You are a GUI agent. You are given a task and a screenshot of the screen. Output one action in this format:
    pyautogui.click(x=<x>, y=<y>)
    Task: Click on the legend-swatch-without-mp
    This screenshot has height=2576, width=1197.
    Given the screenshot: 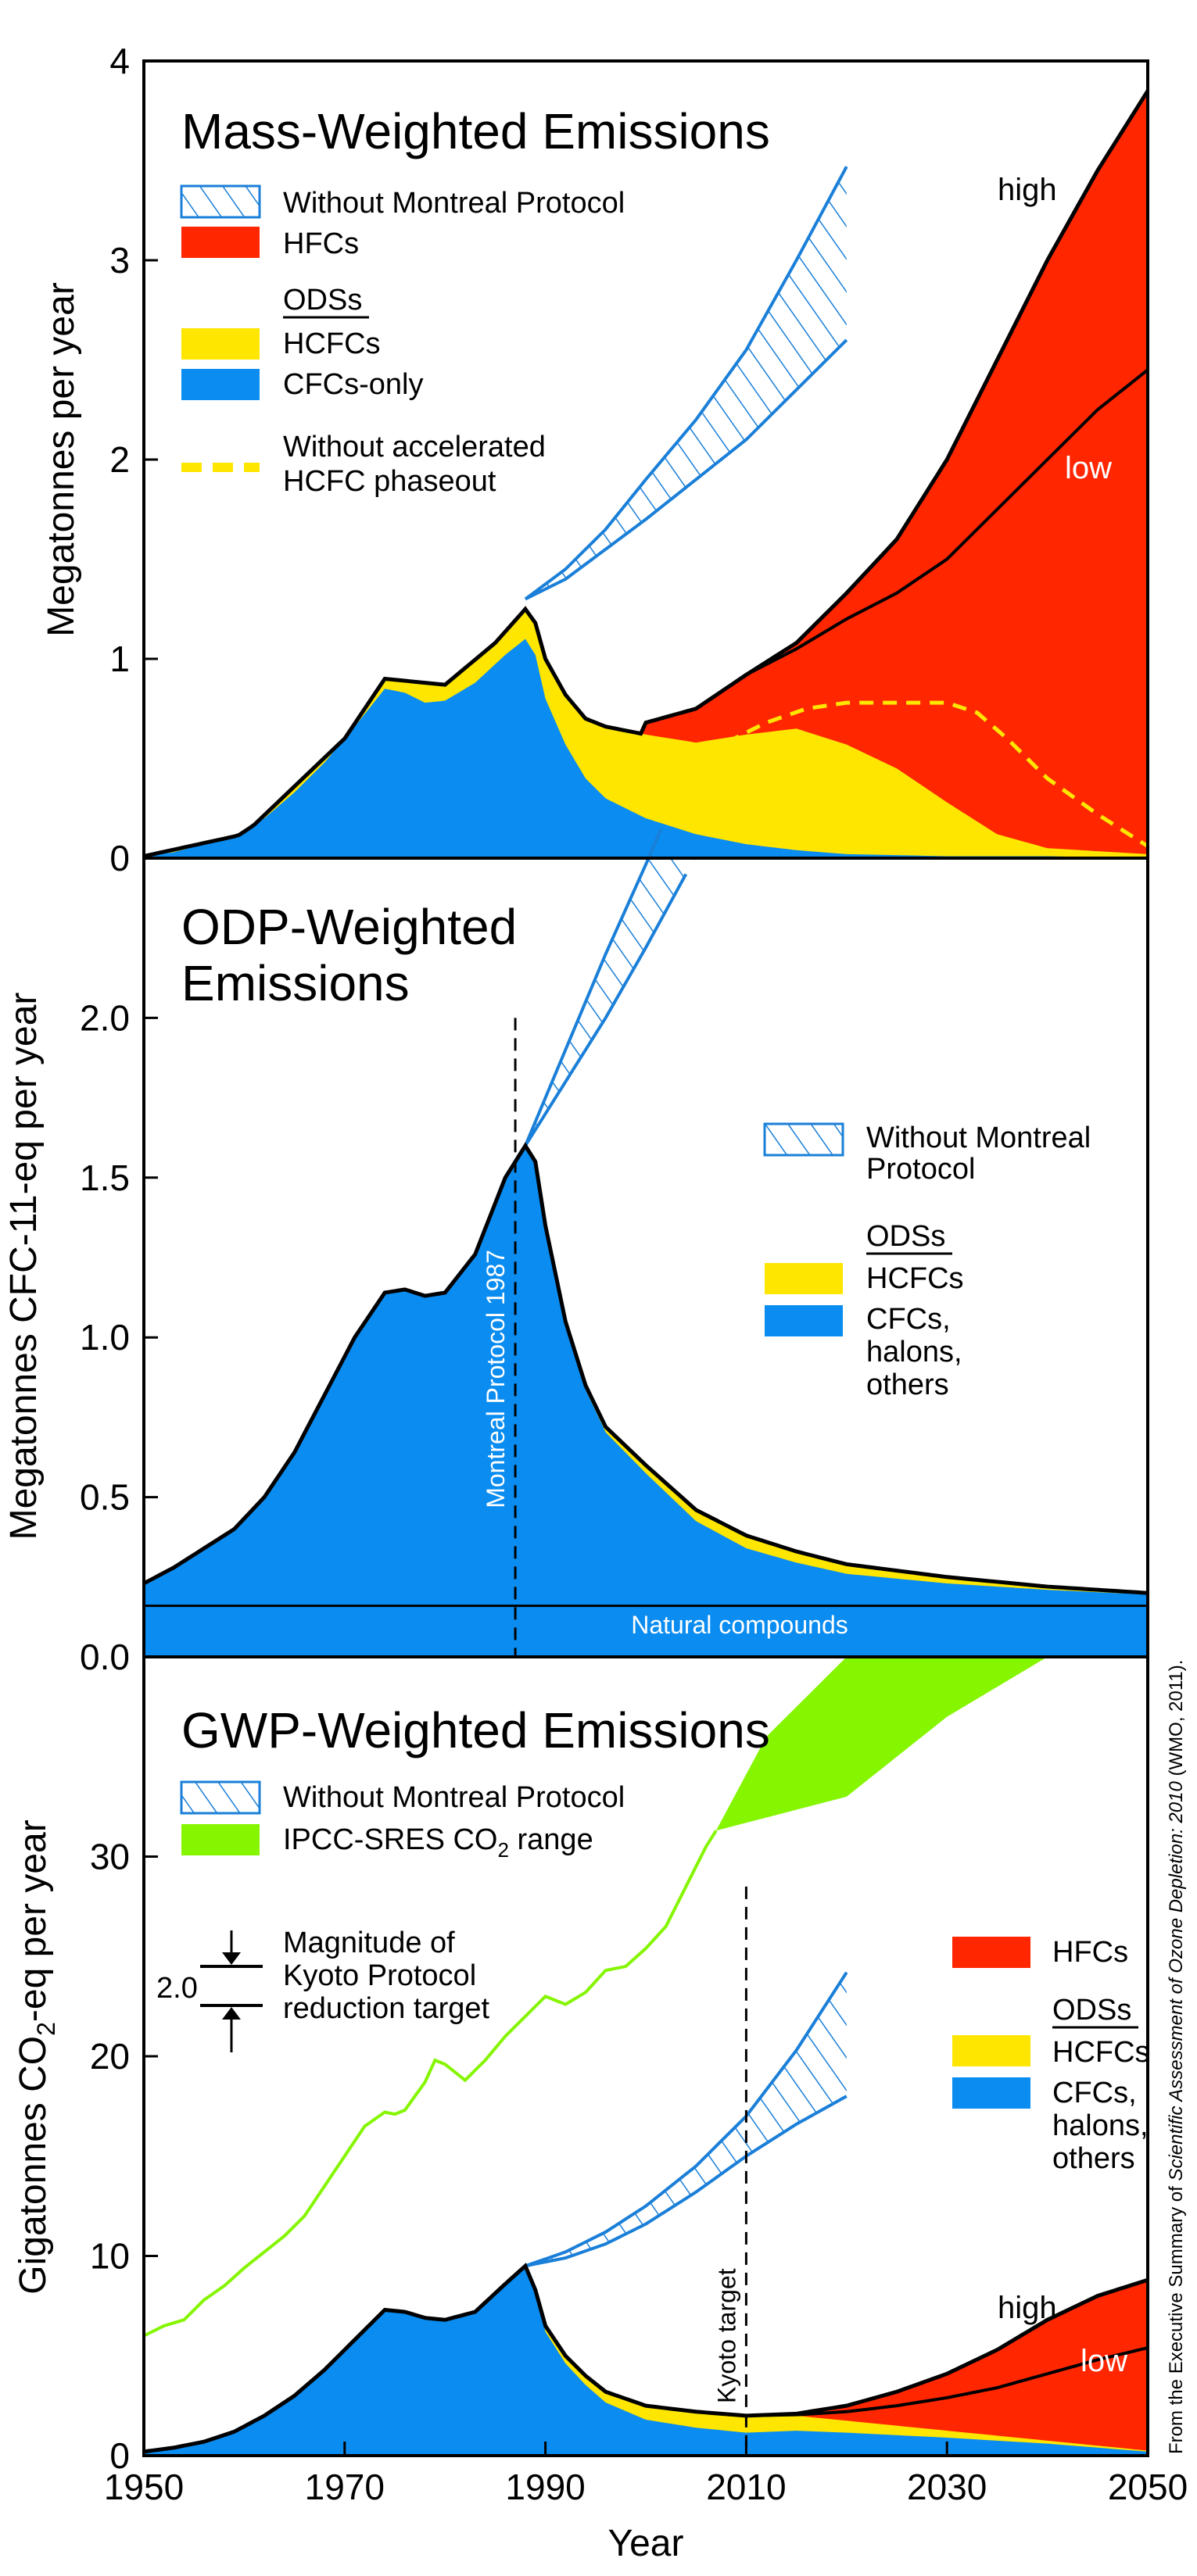 What is the action you would take?
    pyautogui.click(x=221, y=201)
    